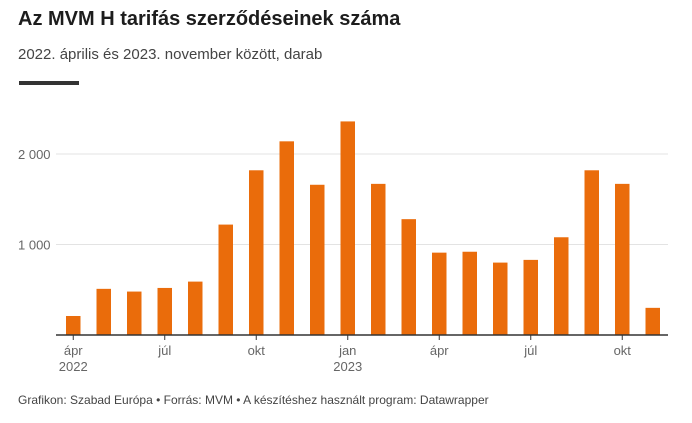  What do you see at coordinates (34, 200) in the screenshot?
I see `y-axis-ticks: 1 000 2 000` at bounding box center [34, 200].